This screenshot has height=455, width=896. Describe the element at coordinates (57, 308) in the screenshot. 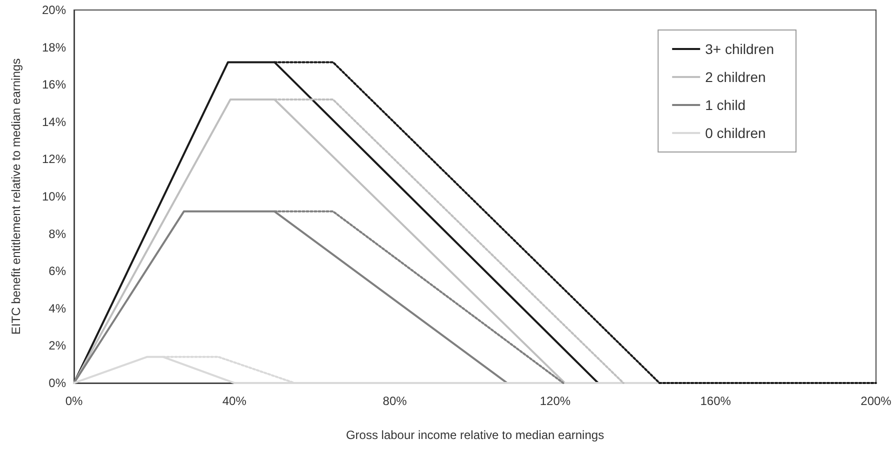

I see `y-tick-label: 4%` at that location.